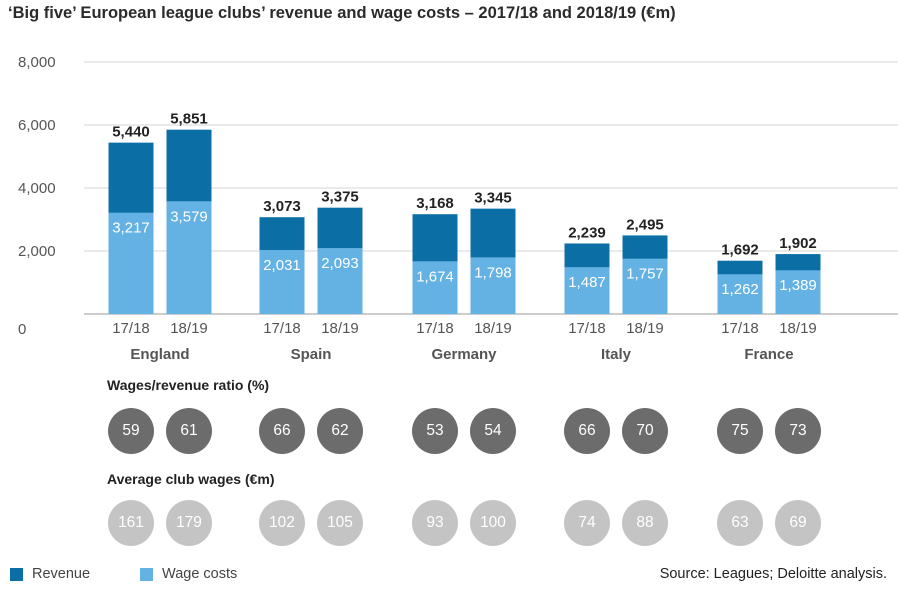  What do you see at coordinates (435, 276) in the screenshot?
I see `wages-data-label: 1,674` at bounding box center [435, 276].